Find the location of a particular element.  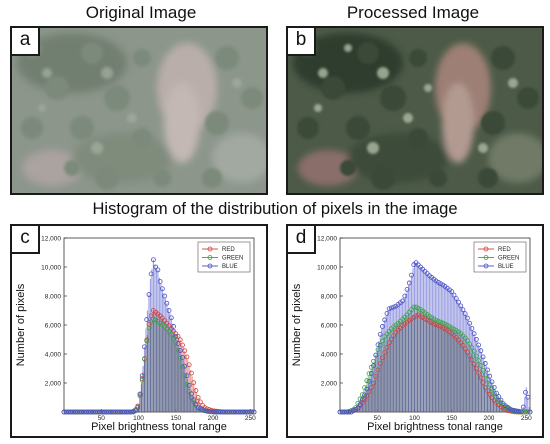

processed-image-title: Processed Image is located at coordinates (413, 12).